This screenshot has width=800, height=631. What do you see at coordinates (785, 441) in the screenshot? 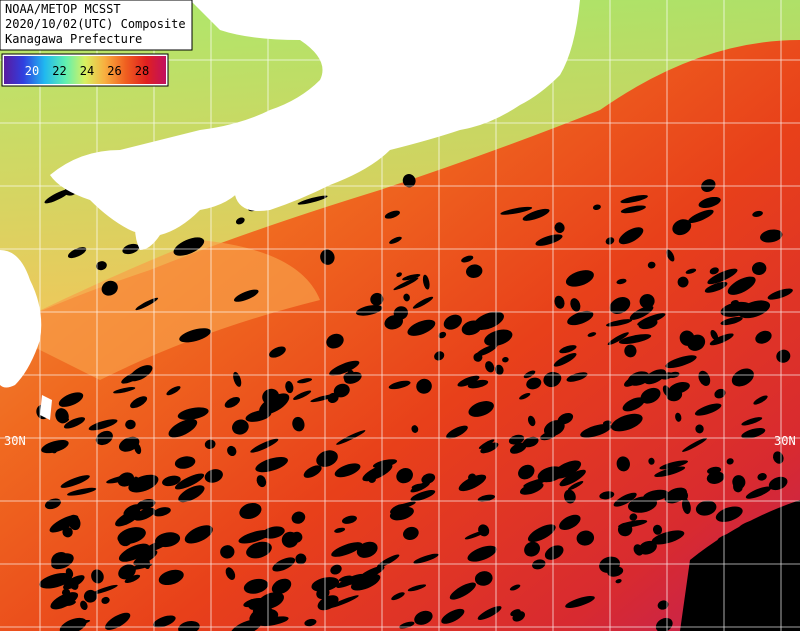
I see `lat-label: 30N` at bounding box center [785, 441].